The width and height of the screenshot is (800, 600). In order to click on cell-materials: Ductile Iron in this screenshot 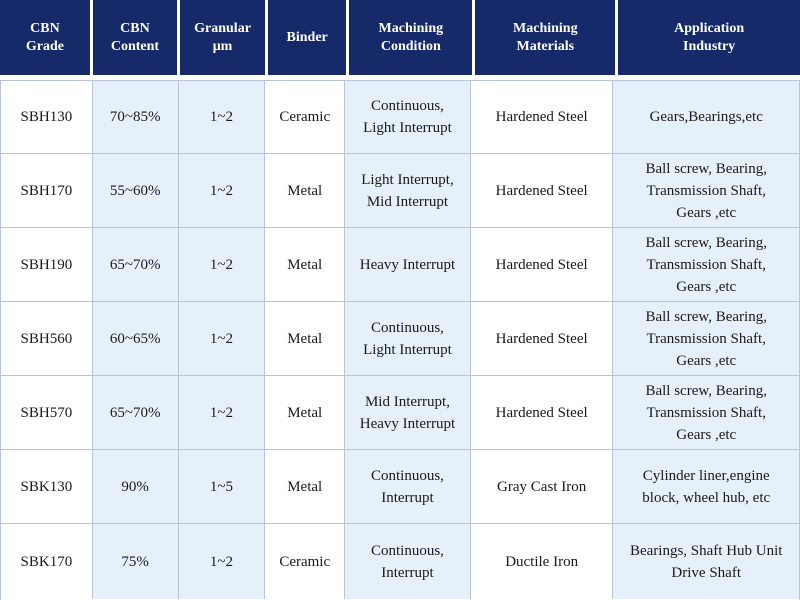, I will do `click(542, 561)`.